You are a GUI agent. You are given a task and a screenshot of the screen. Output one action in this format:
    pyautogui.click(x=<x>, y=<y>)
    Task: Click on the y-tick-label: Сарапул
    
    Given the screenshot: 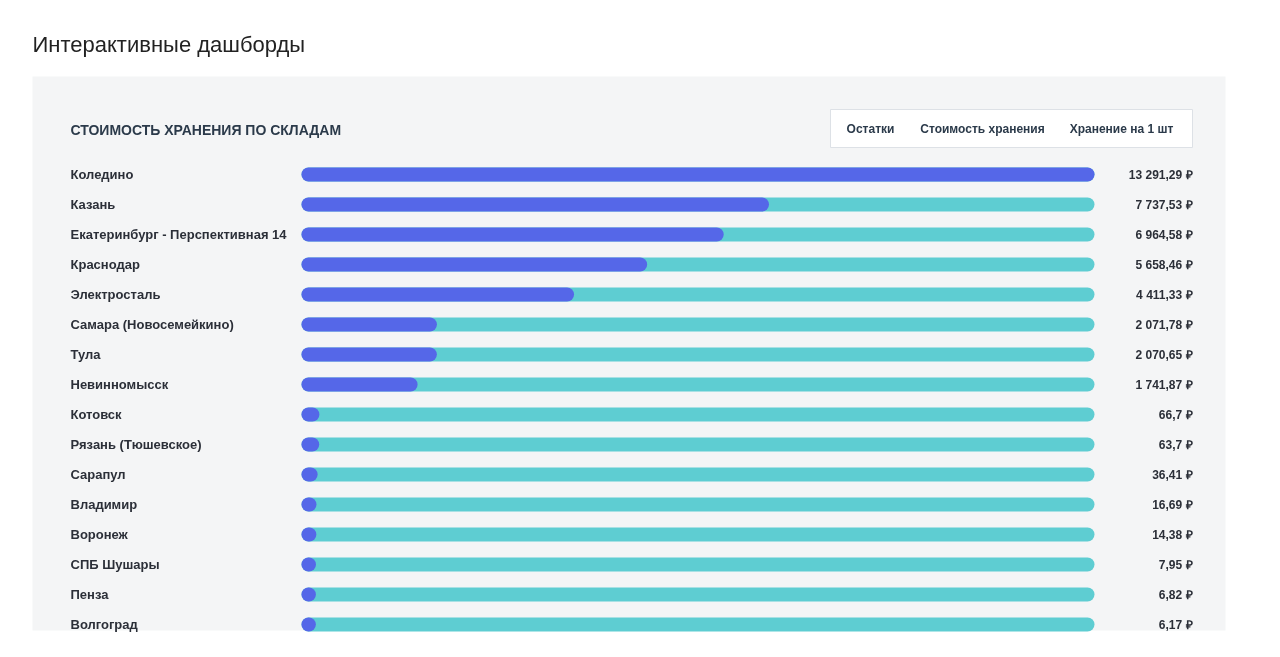 What is the action you would take?
    pyautogui.click(x=98, y=474)
    